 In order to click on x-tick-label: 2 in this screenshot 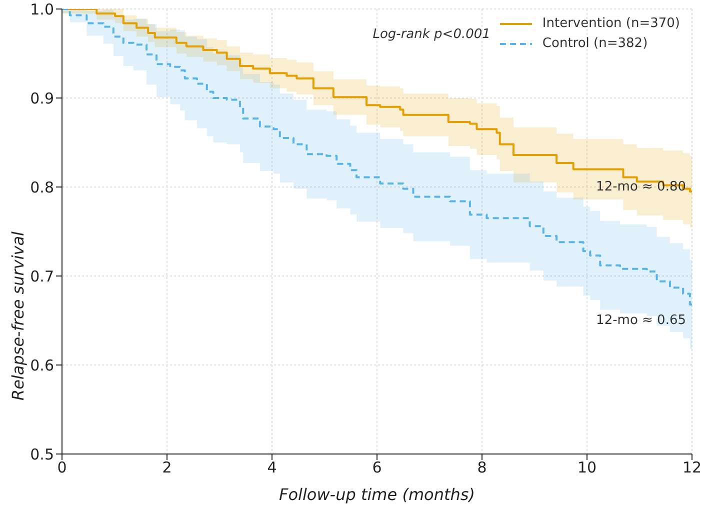, I will do `click(167, 467)`.